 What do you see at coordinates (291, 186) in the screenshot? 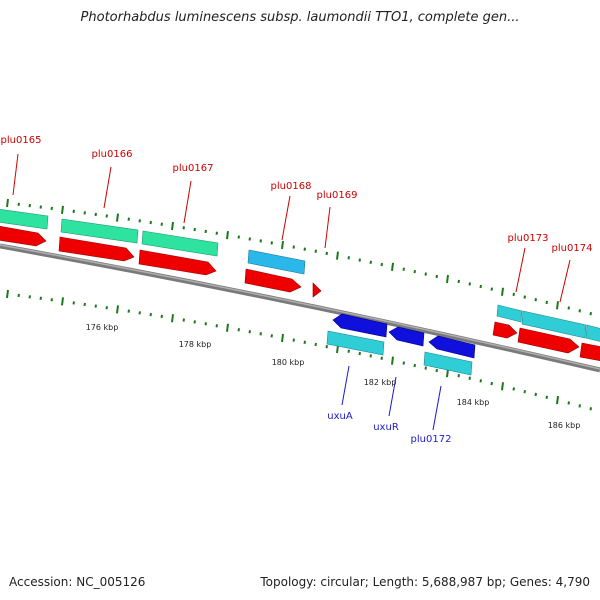
I see `gene-label-plu0168: plu0168` at bounding box center [291, 186].